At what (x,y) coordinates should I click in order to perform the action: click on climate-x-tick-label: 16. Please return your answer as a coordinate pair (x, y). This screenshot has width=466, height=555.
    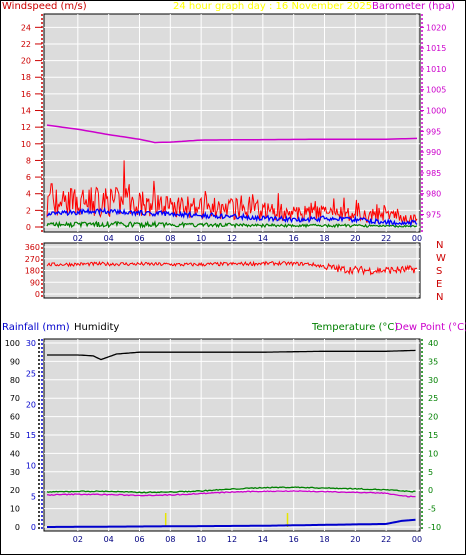
    Looking at the image, I should click on (294, 539).